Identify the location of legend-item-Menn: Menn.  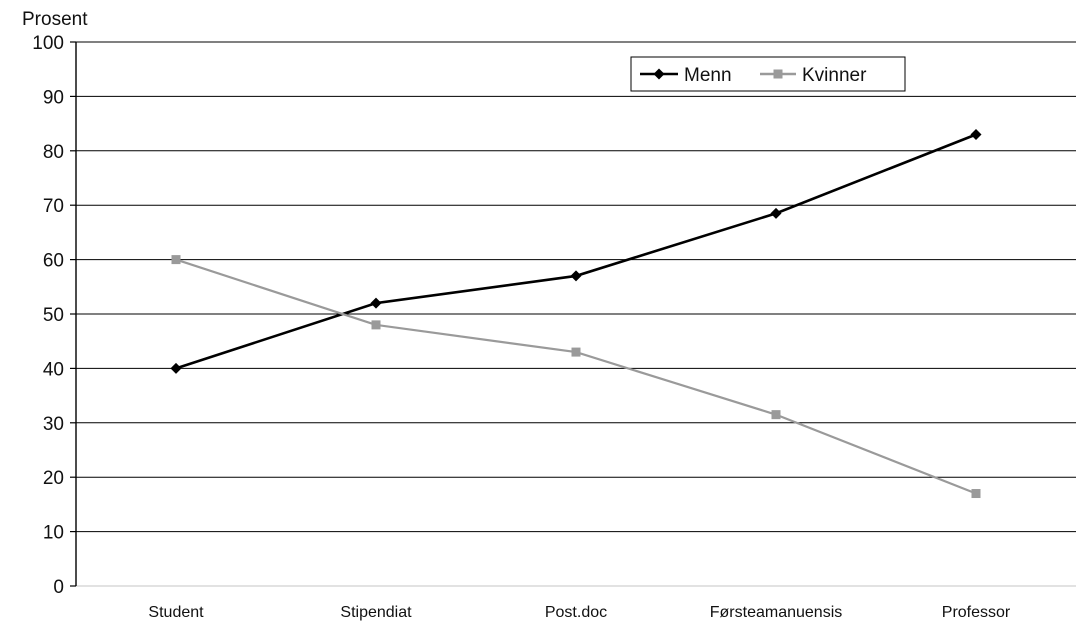
(686, 75).